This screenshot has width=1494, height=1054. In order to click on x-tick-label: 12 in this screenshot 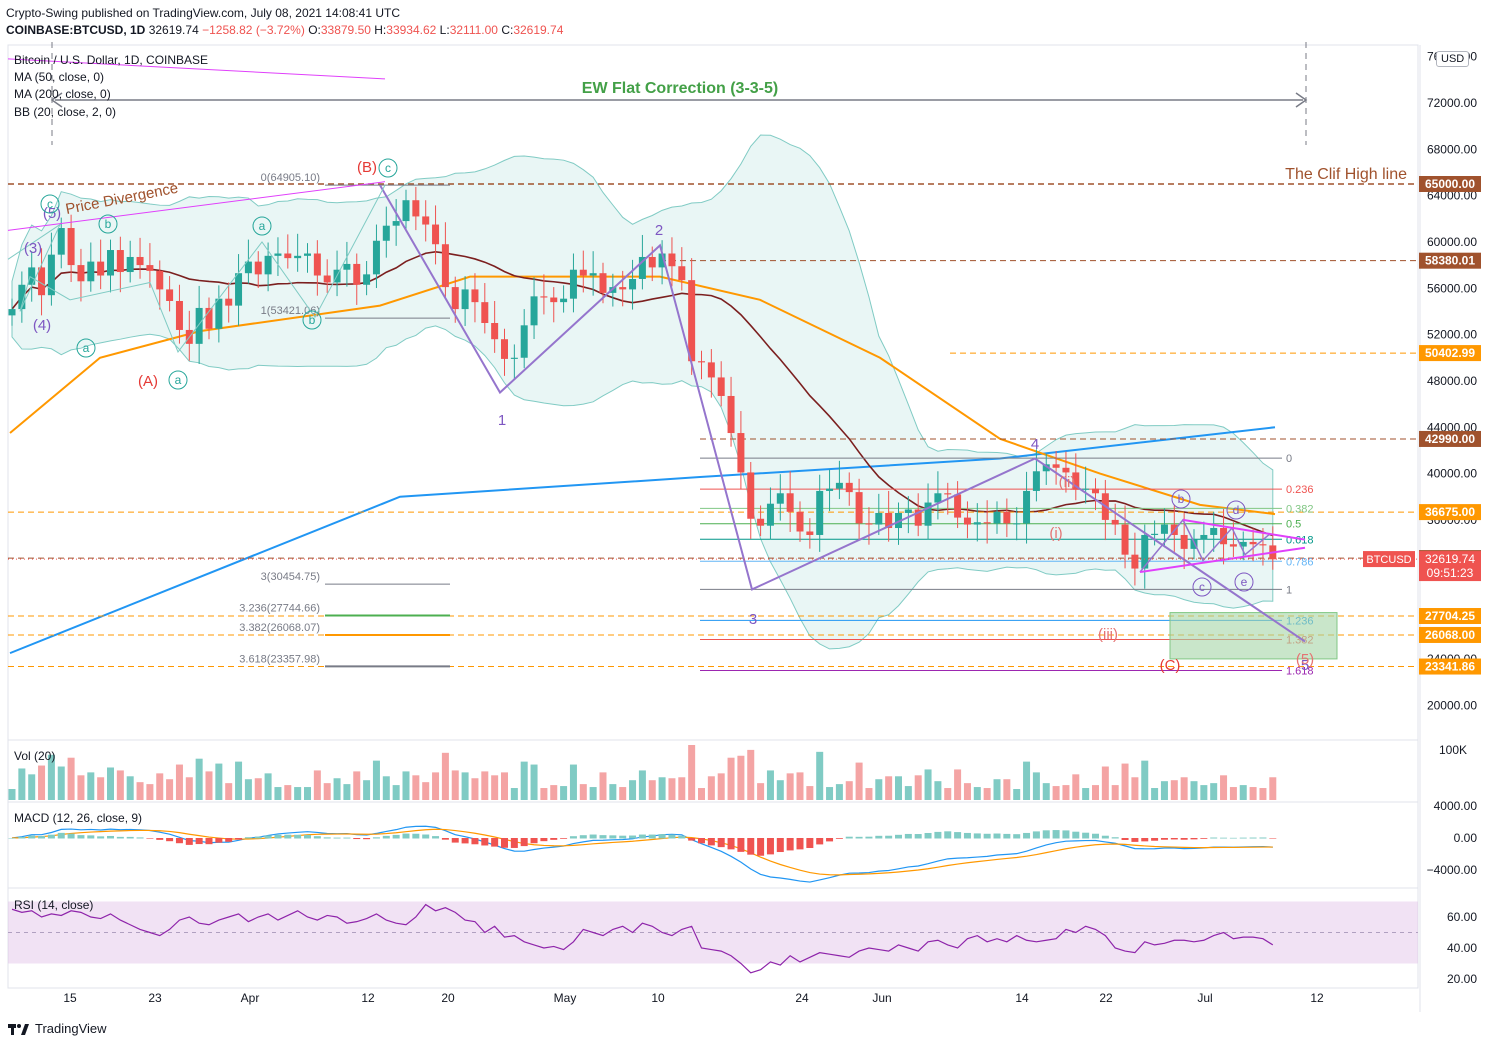, I will do `click(368, 998)`.